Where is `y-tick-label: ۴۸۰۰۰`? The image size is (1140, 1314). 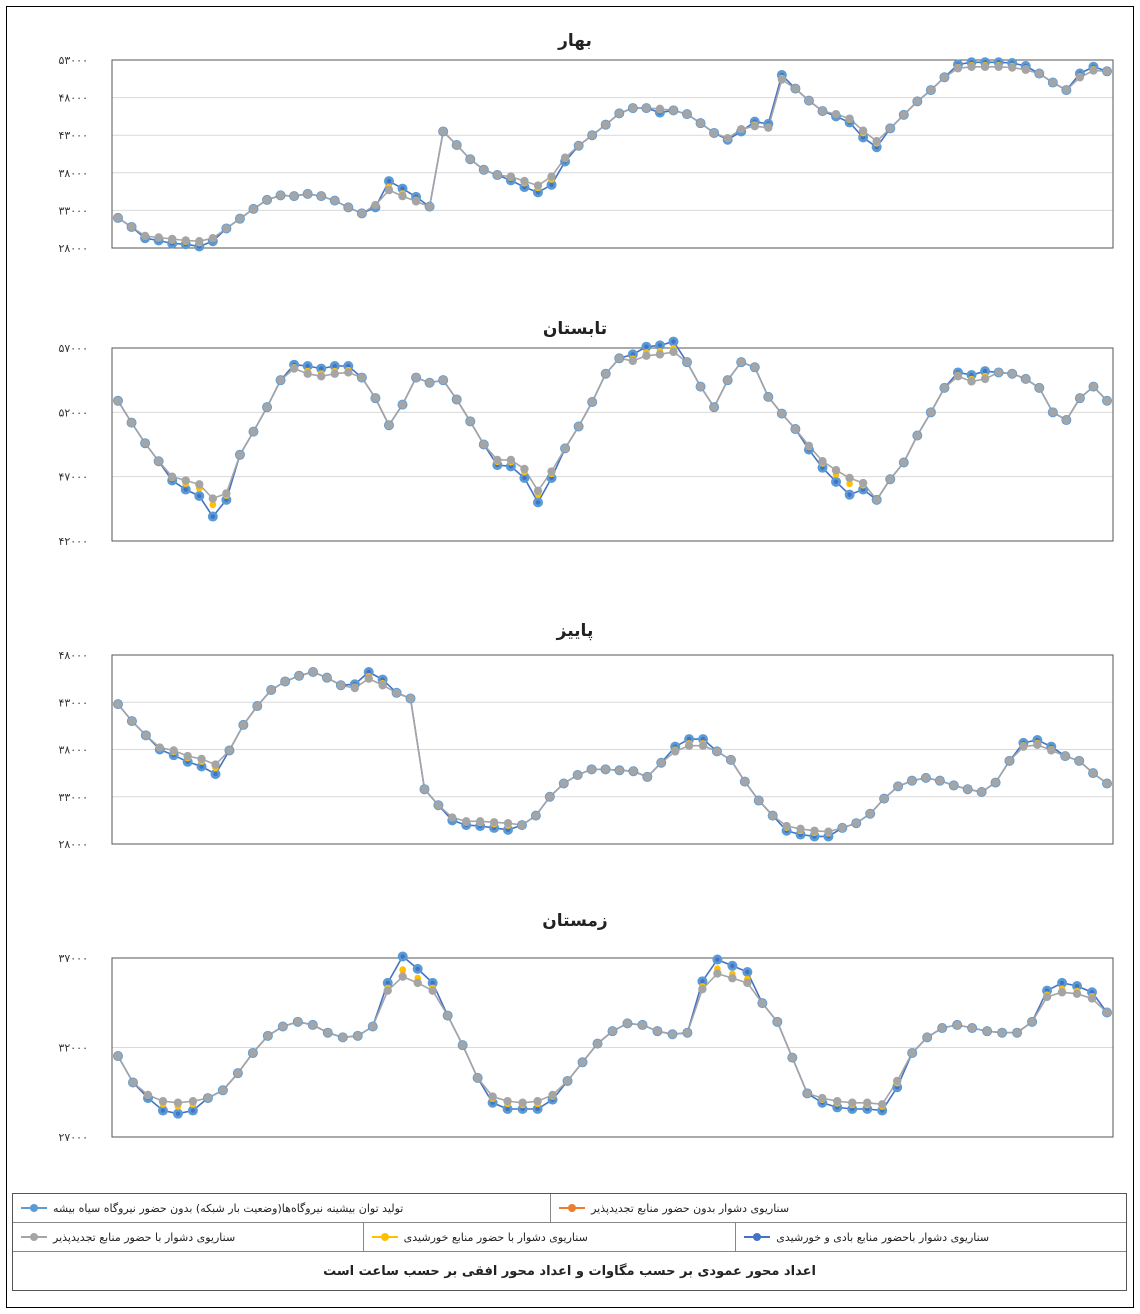
y-tick-label: ۴۸۰۰۰ is located at coordinates (73, 655).